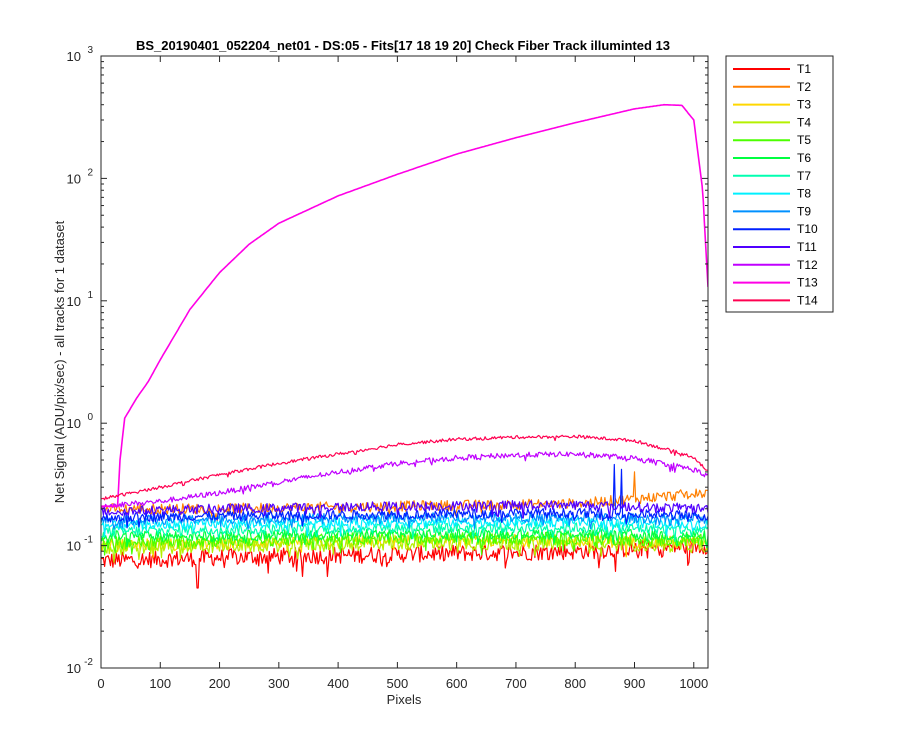  Describe the element at coordinates (88, 540) in the screenshot. I see `y-tick-exponent: -1` at that location.